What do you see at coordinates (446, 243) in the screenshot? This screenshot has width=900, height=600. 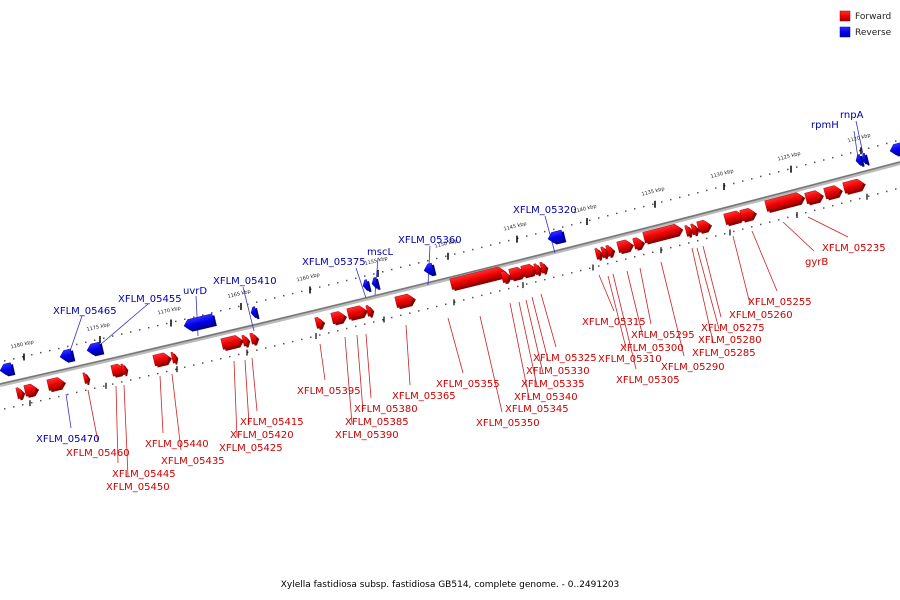 I see `scale-tick-label: 1150 kbp` at bounding box center [446, 243].